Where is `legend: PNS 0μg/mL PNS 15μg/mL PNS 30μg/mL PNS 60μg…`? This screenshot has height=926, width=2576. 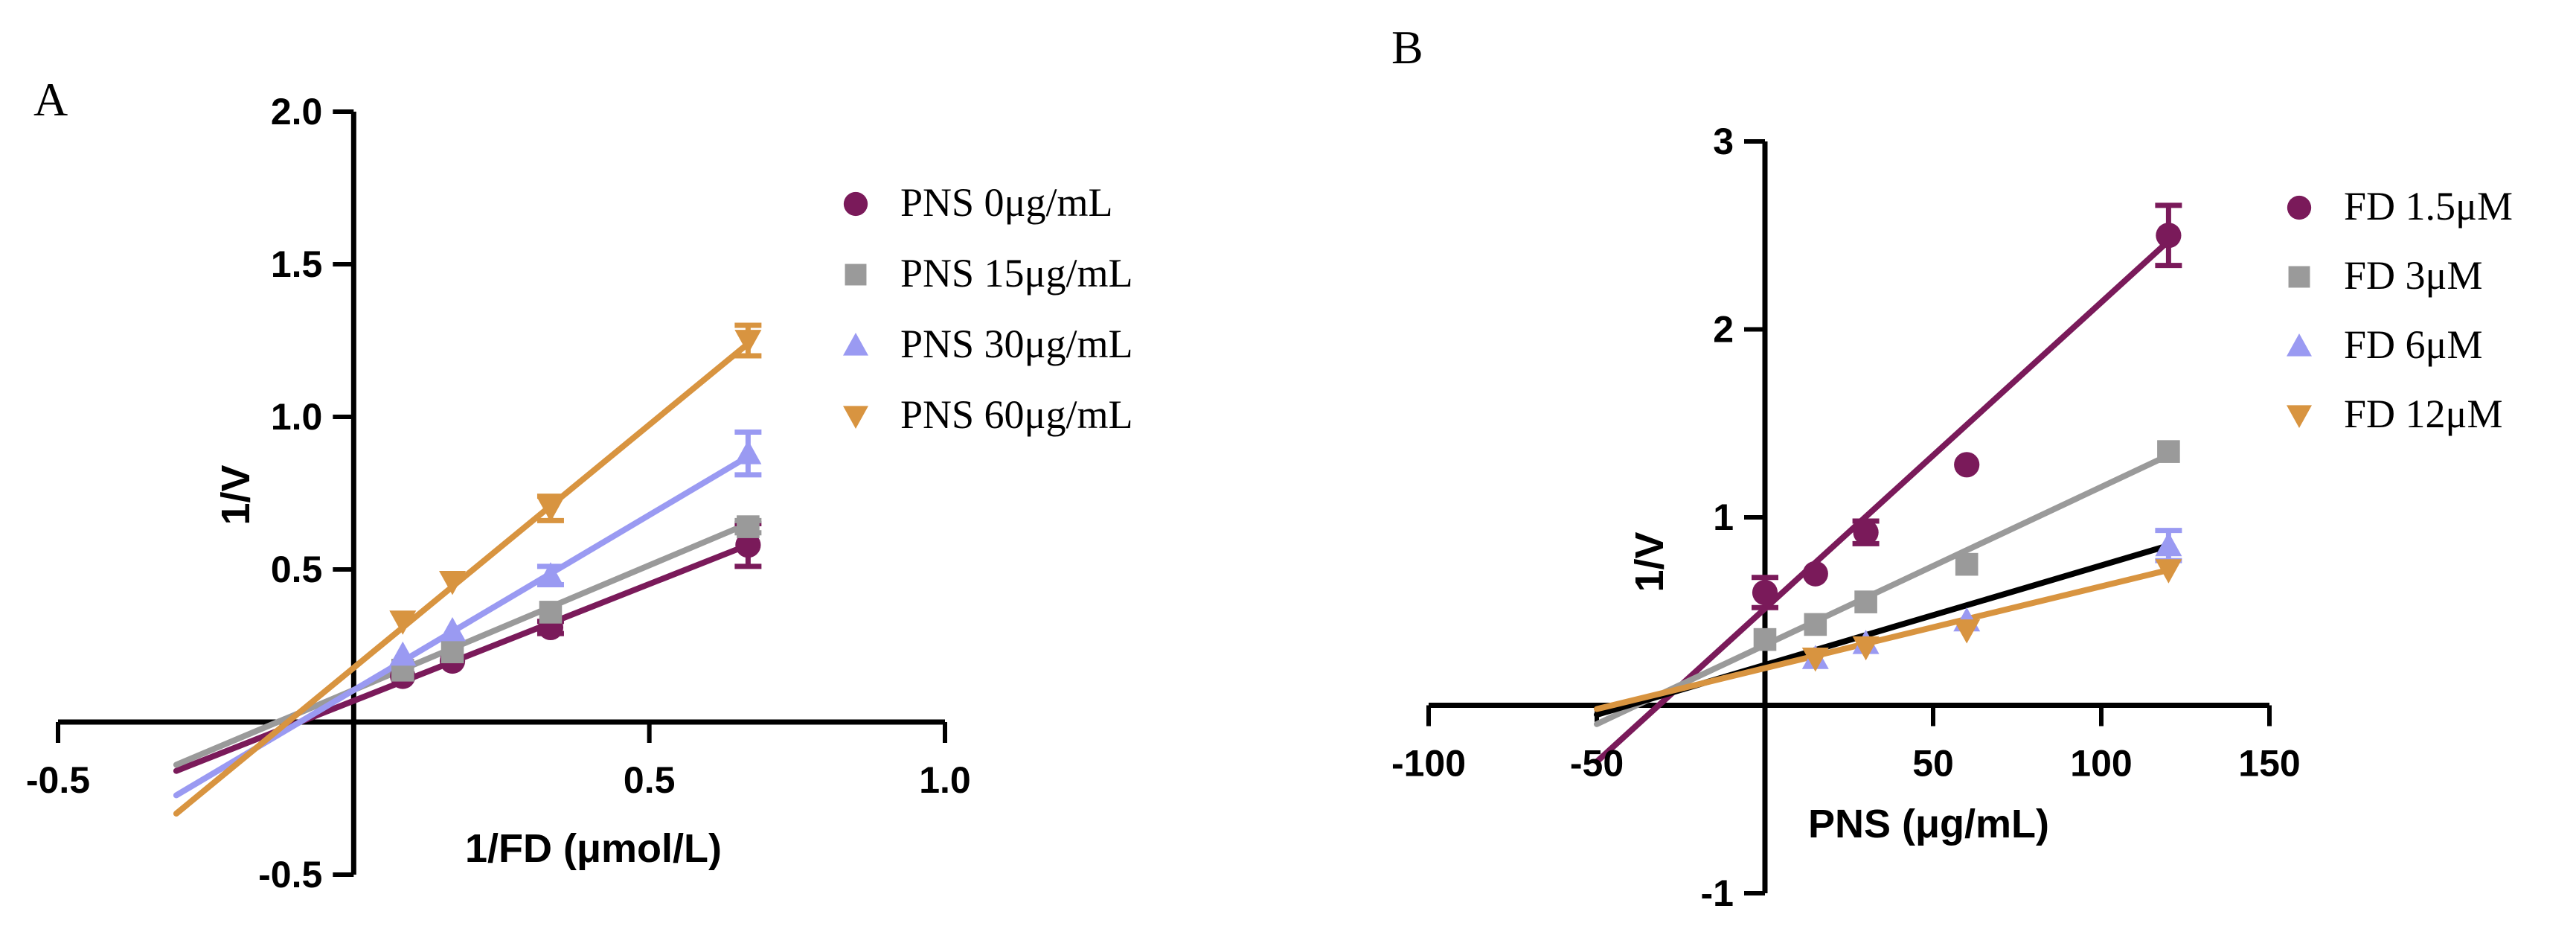 legend: PNS 0μg/mL PNS 15μg/mL PNS 30μg/mL PNS 60μg… is located at coordinates (988, 308).